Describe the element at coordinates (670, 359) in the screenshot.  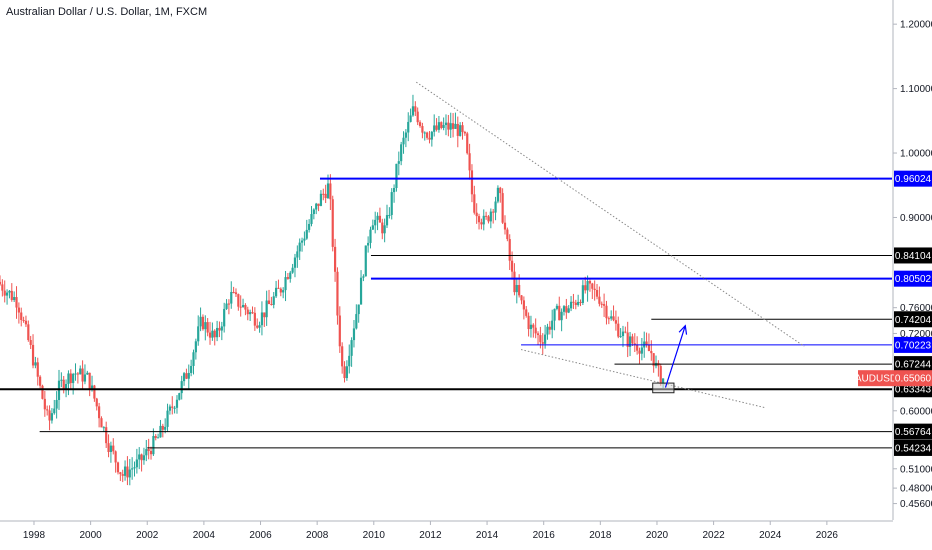
I see `drawings` at that location.